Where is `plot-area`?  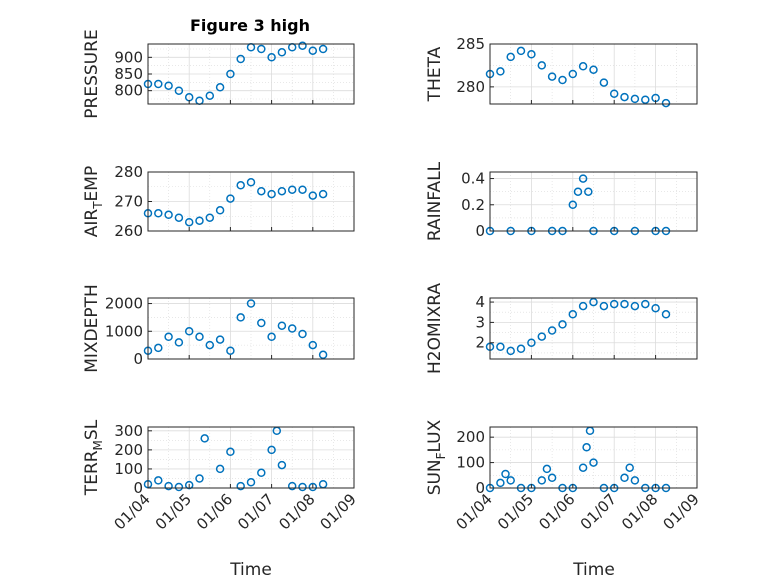
plot-area is located at coordinates (593, 201).